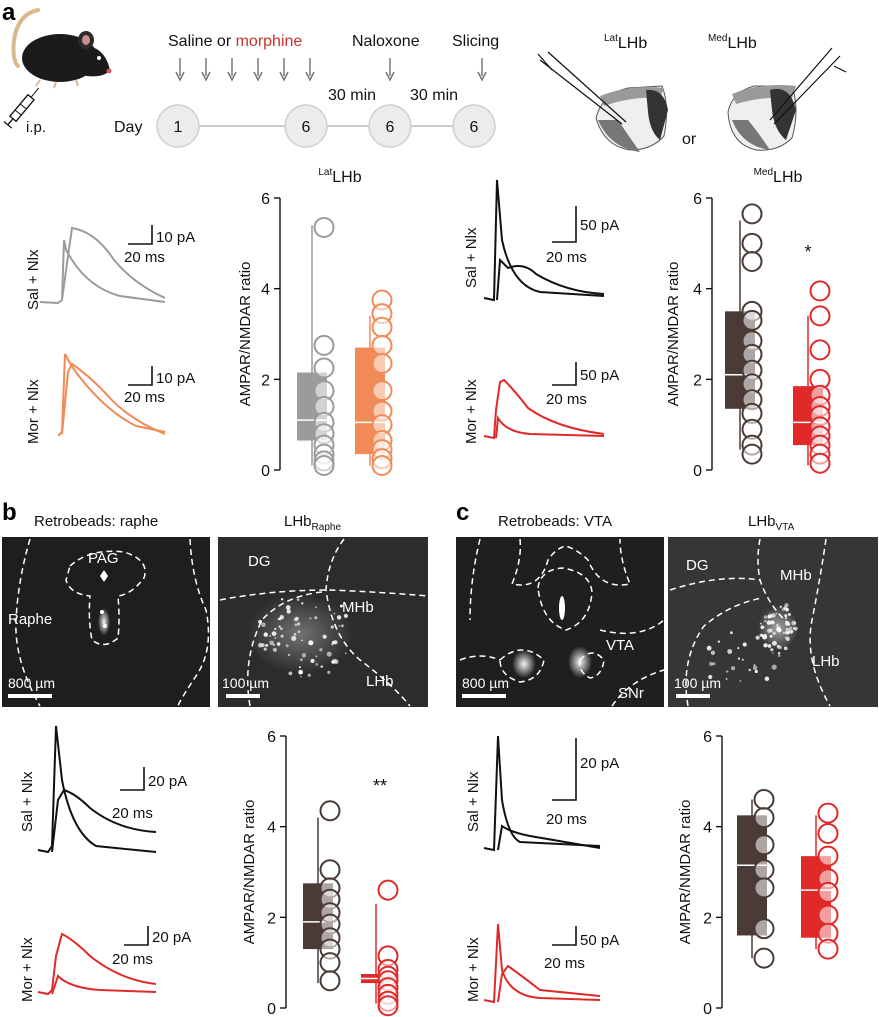  I want to click on scale-bar-med-mor: 50 pA 20 ms, so click(582, 385).